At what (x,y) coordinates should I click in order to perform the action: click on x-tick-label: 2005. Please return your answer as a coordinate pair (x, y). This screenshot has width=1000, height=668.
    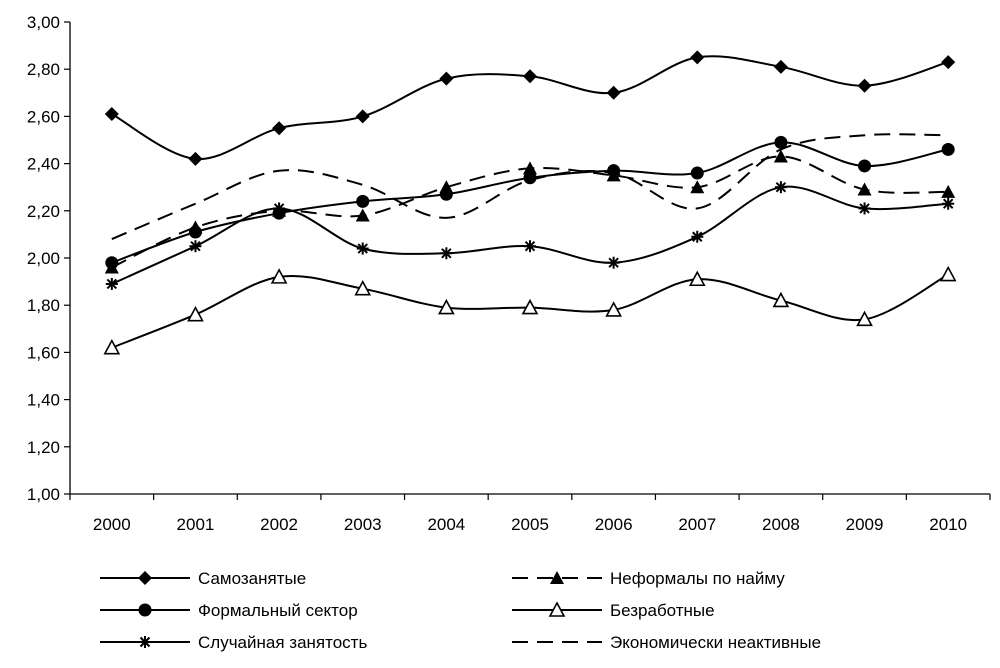
    Looking at the image, I should click on (530, 524).